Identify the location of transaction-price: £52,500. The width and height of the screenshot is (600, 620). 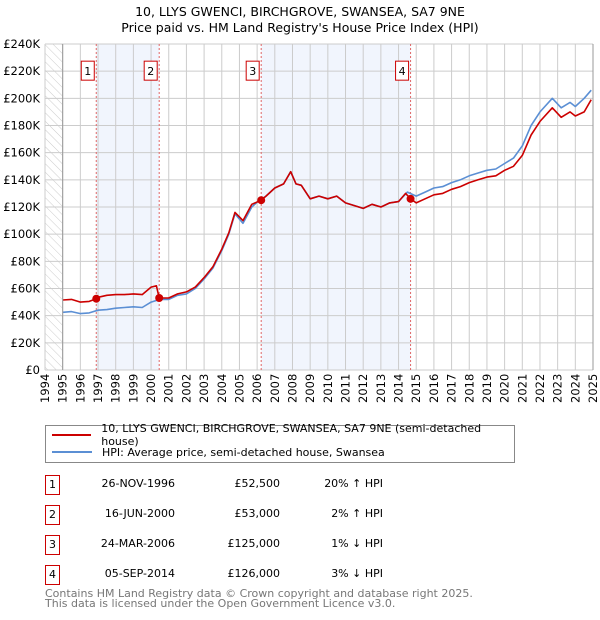
(257, 483).